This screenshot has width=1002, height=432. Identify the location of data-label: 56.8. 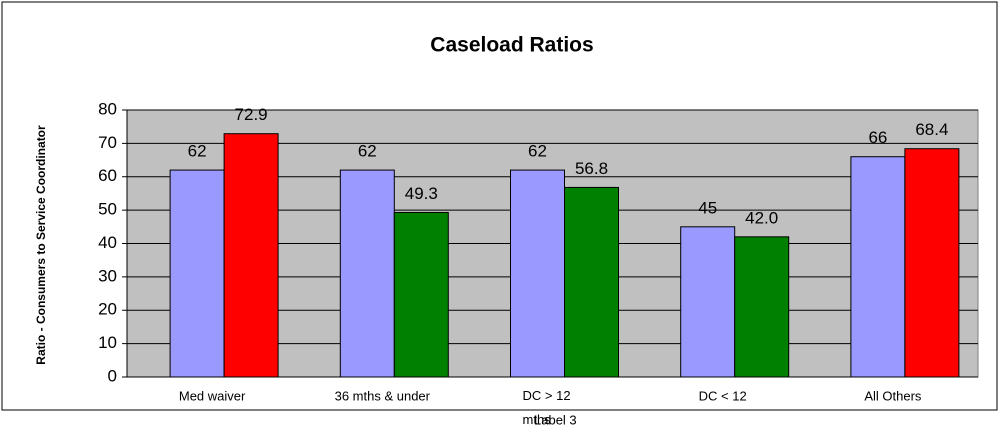
(591, 168).